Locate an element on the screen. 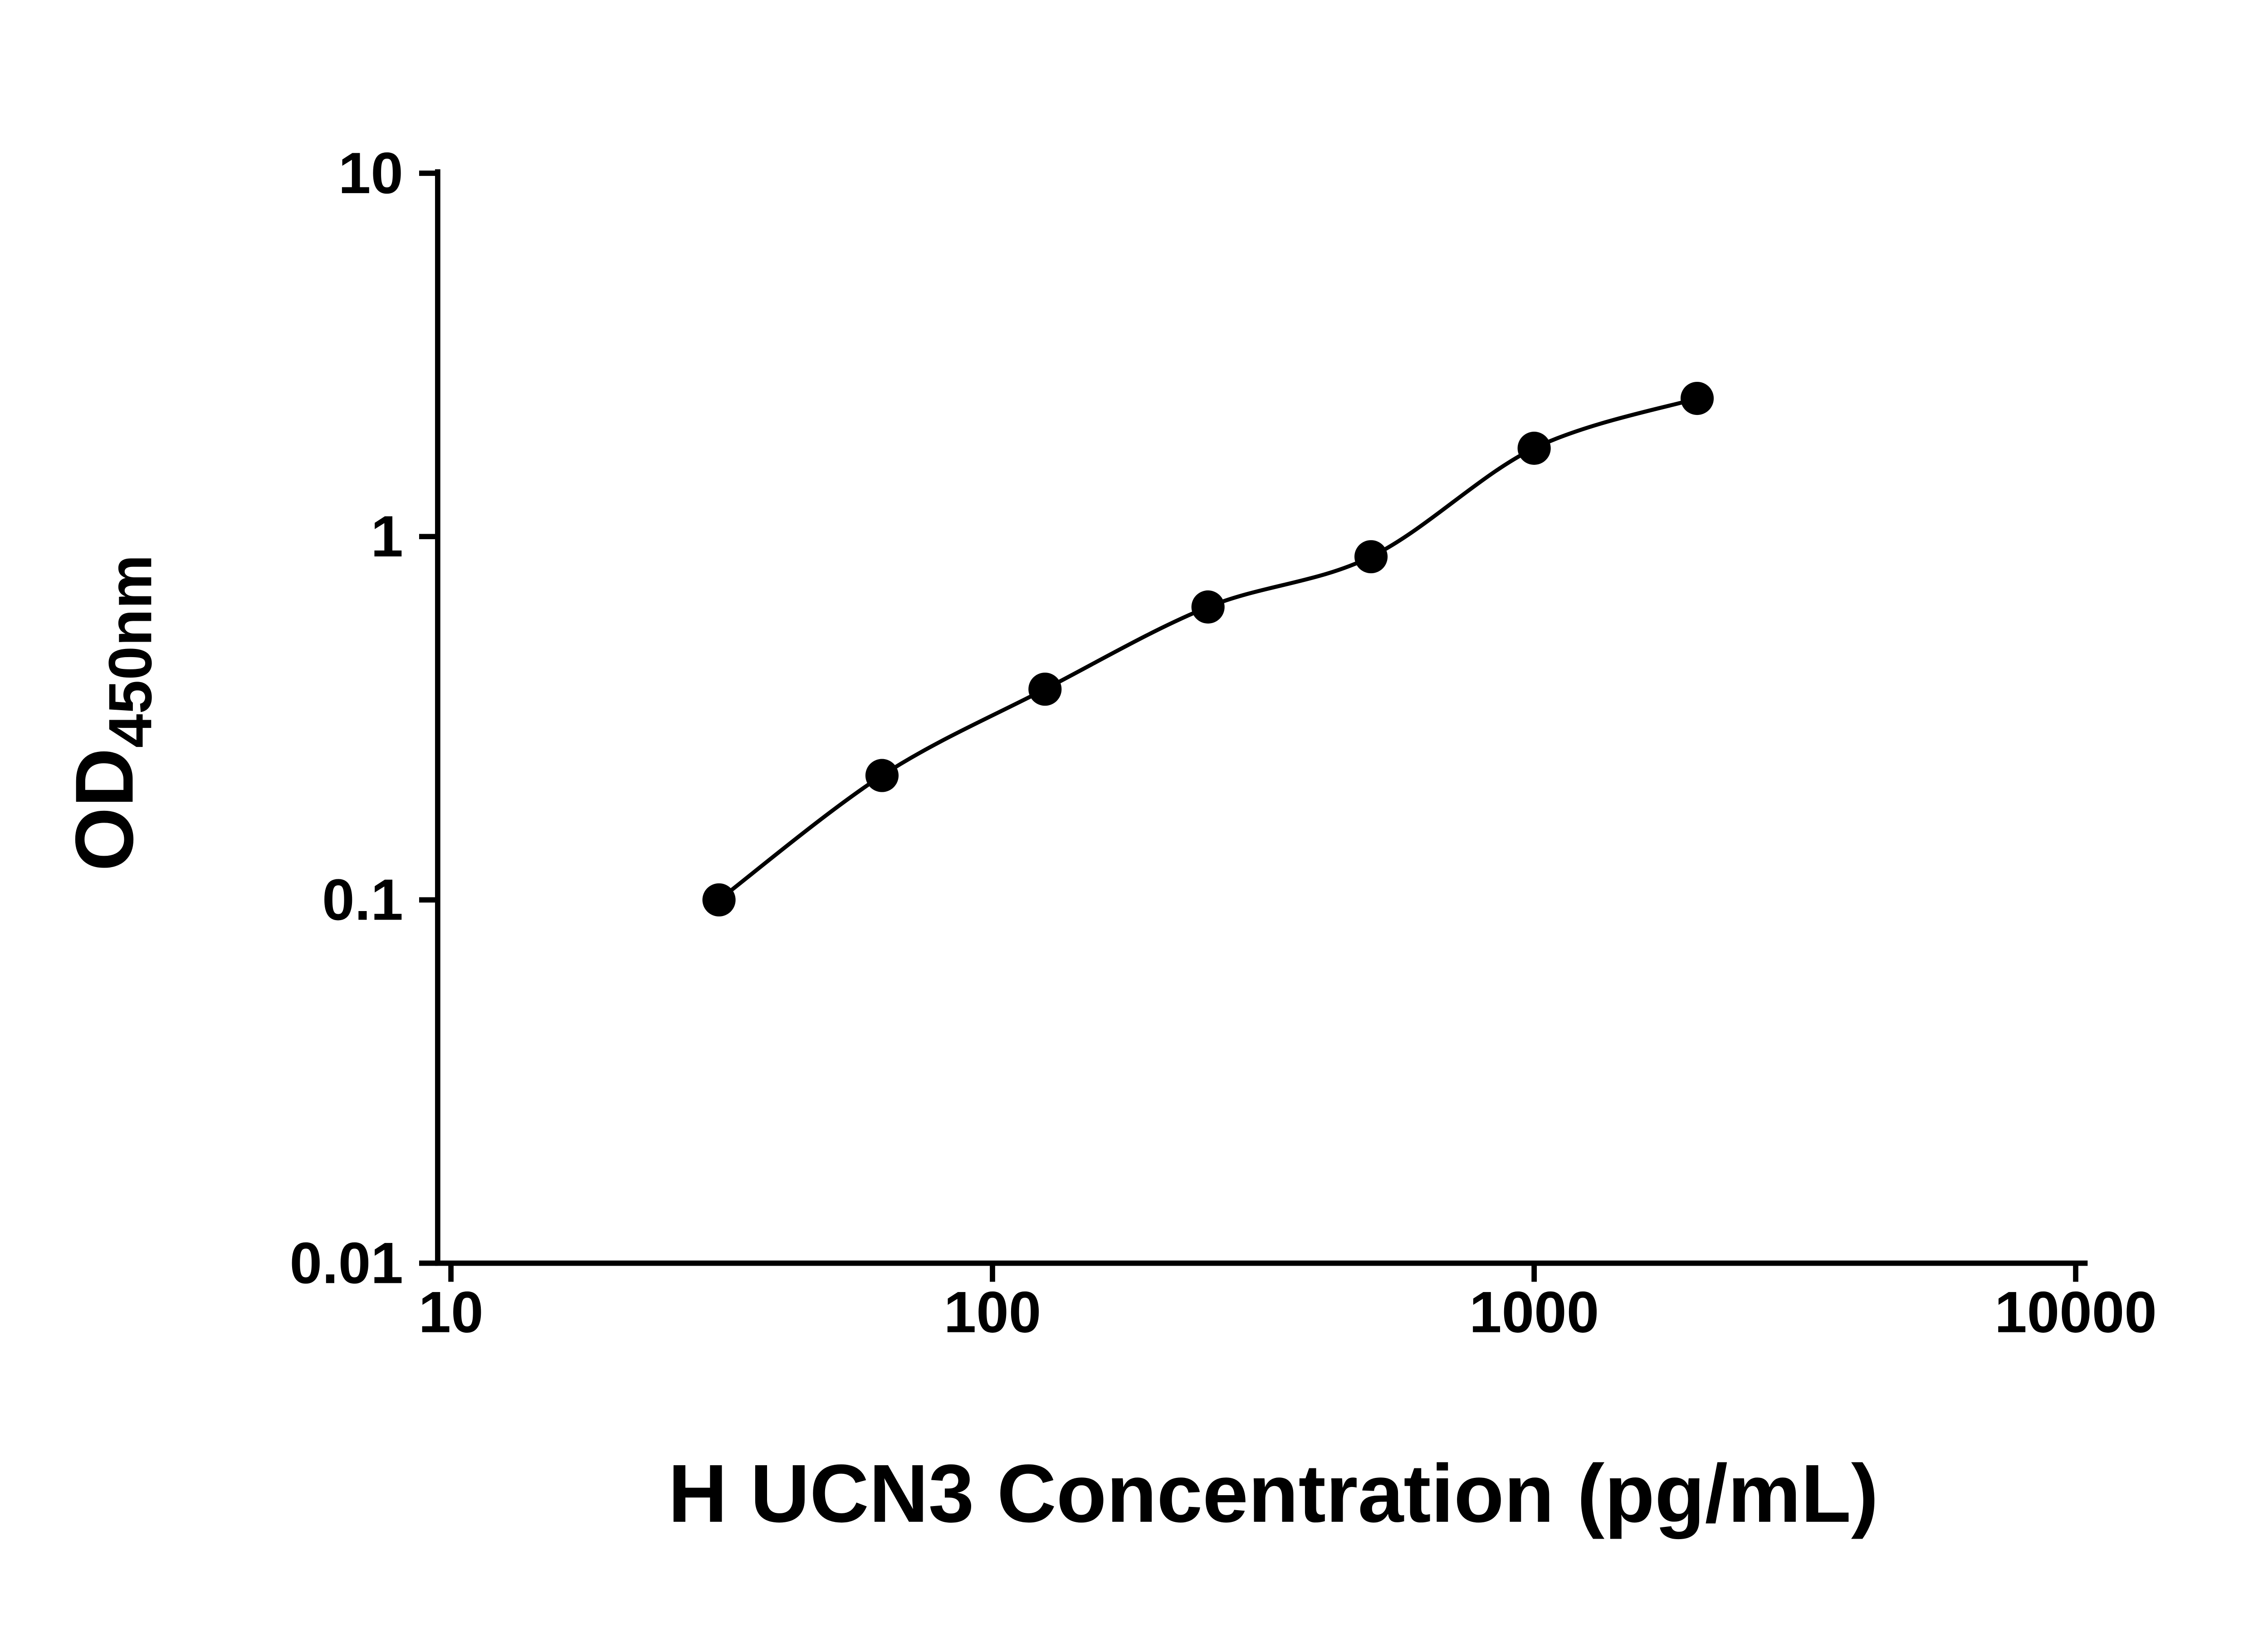  y-axis-label: OD450nm is located at coordinates (112, 713).